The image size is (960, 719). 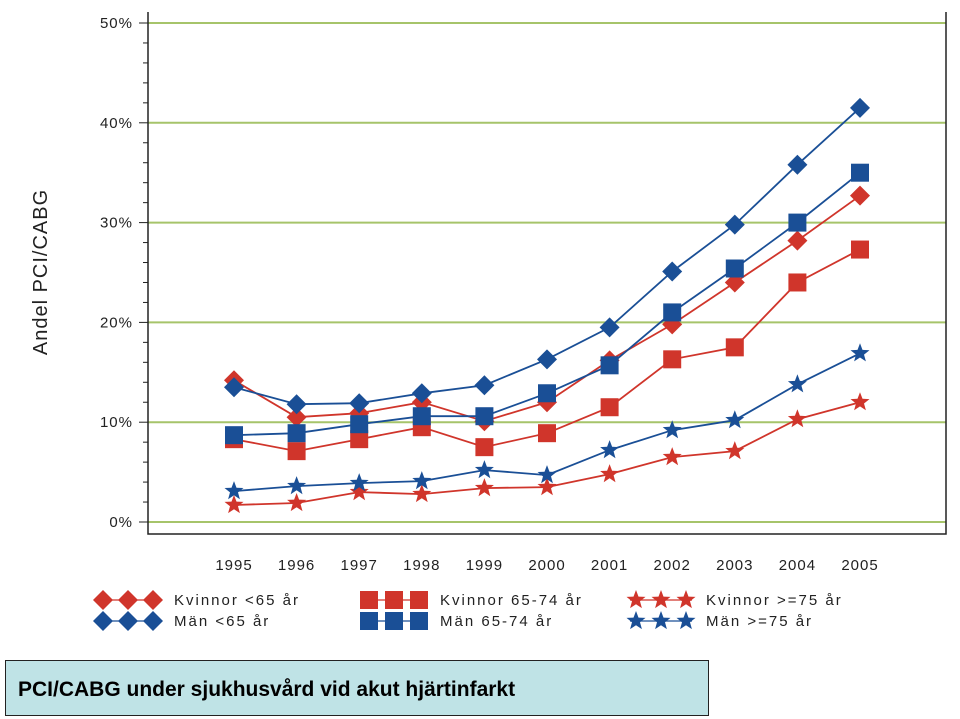 I want to click on legend-label: Män <65 år, so click(x=222, y=621).